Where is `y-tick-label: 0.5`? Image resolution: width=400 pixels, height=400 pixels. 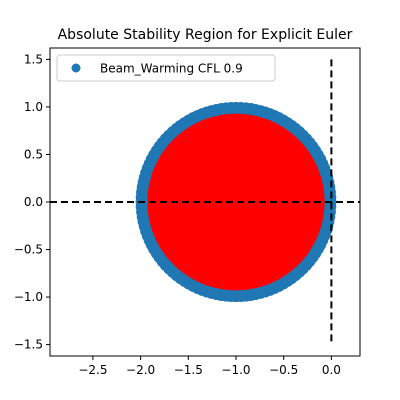
y-tick-label: 0.5 is located at coordinates (33, 154).